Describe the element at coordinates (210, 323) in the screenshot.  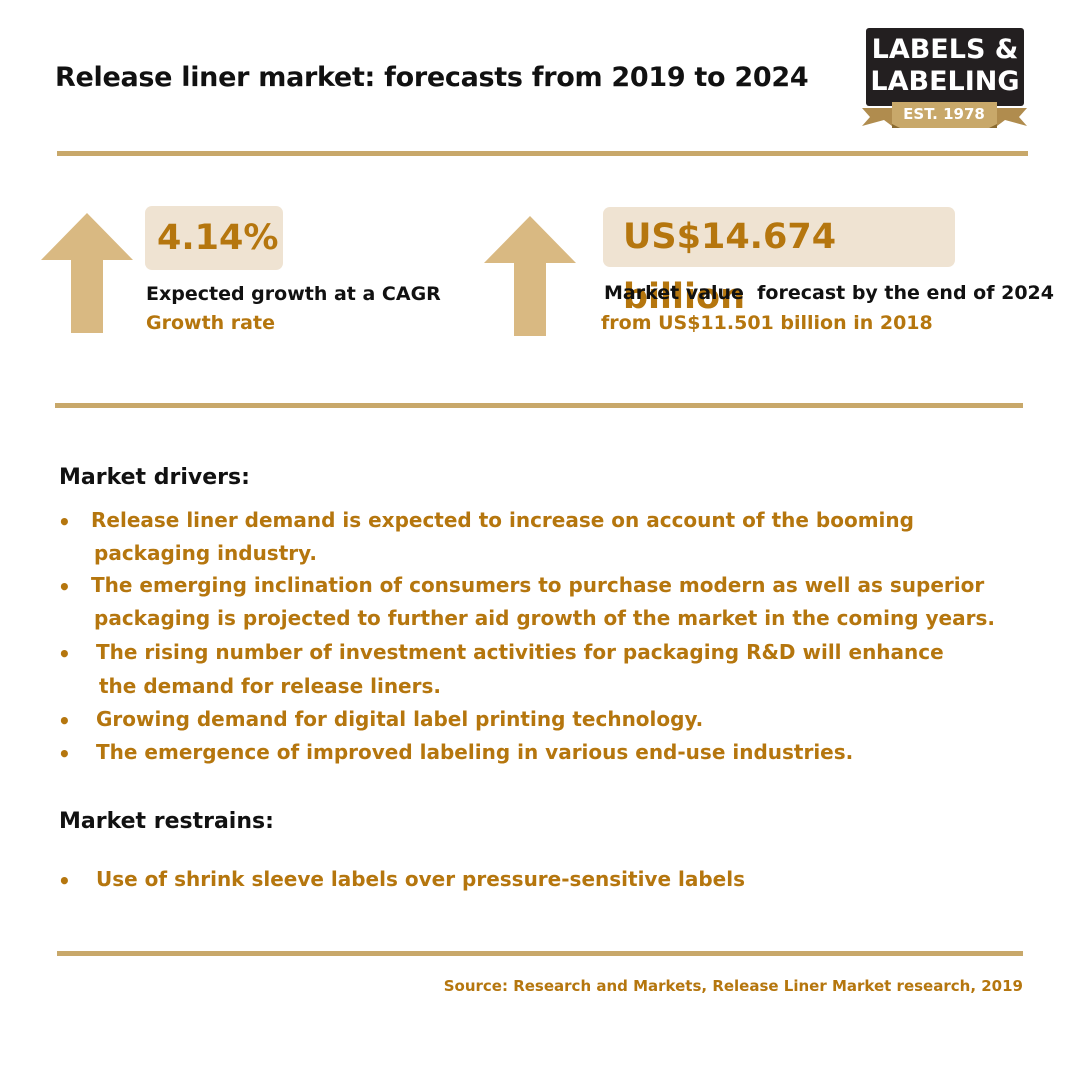
I see `cagr-sublabel: Growth rate` at that location.